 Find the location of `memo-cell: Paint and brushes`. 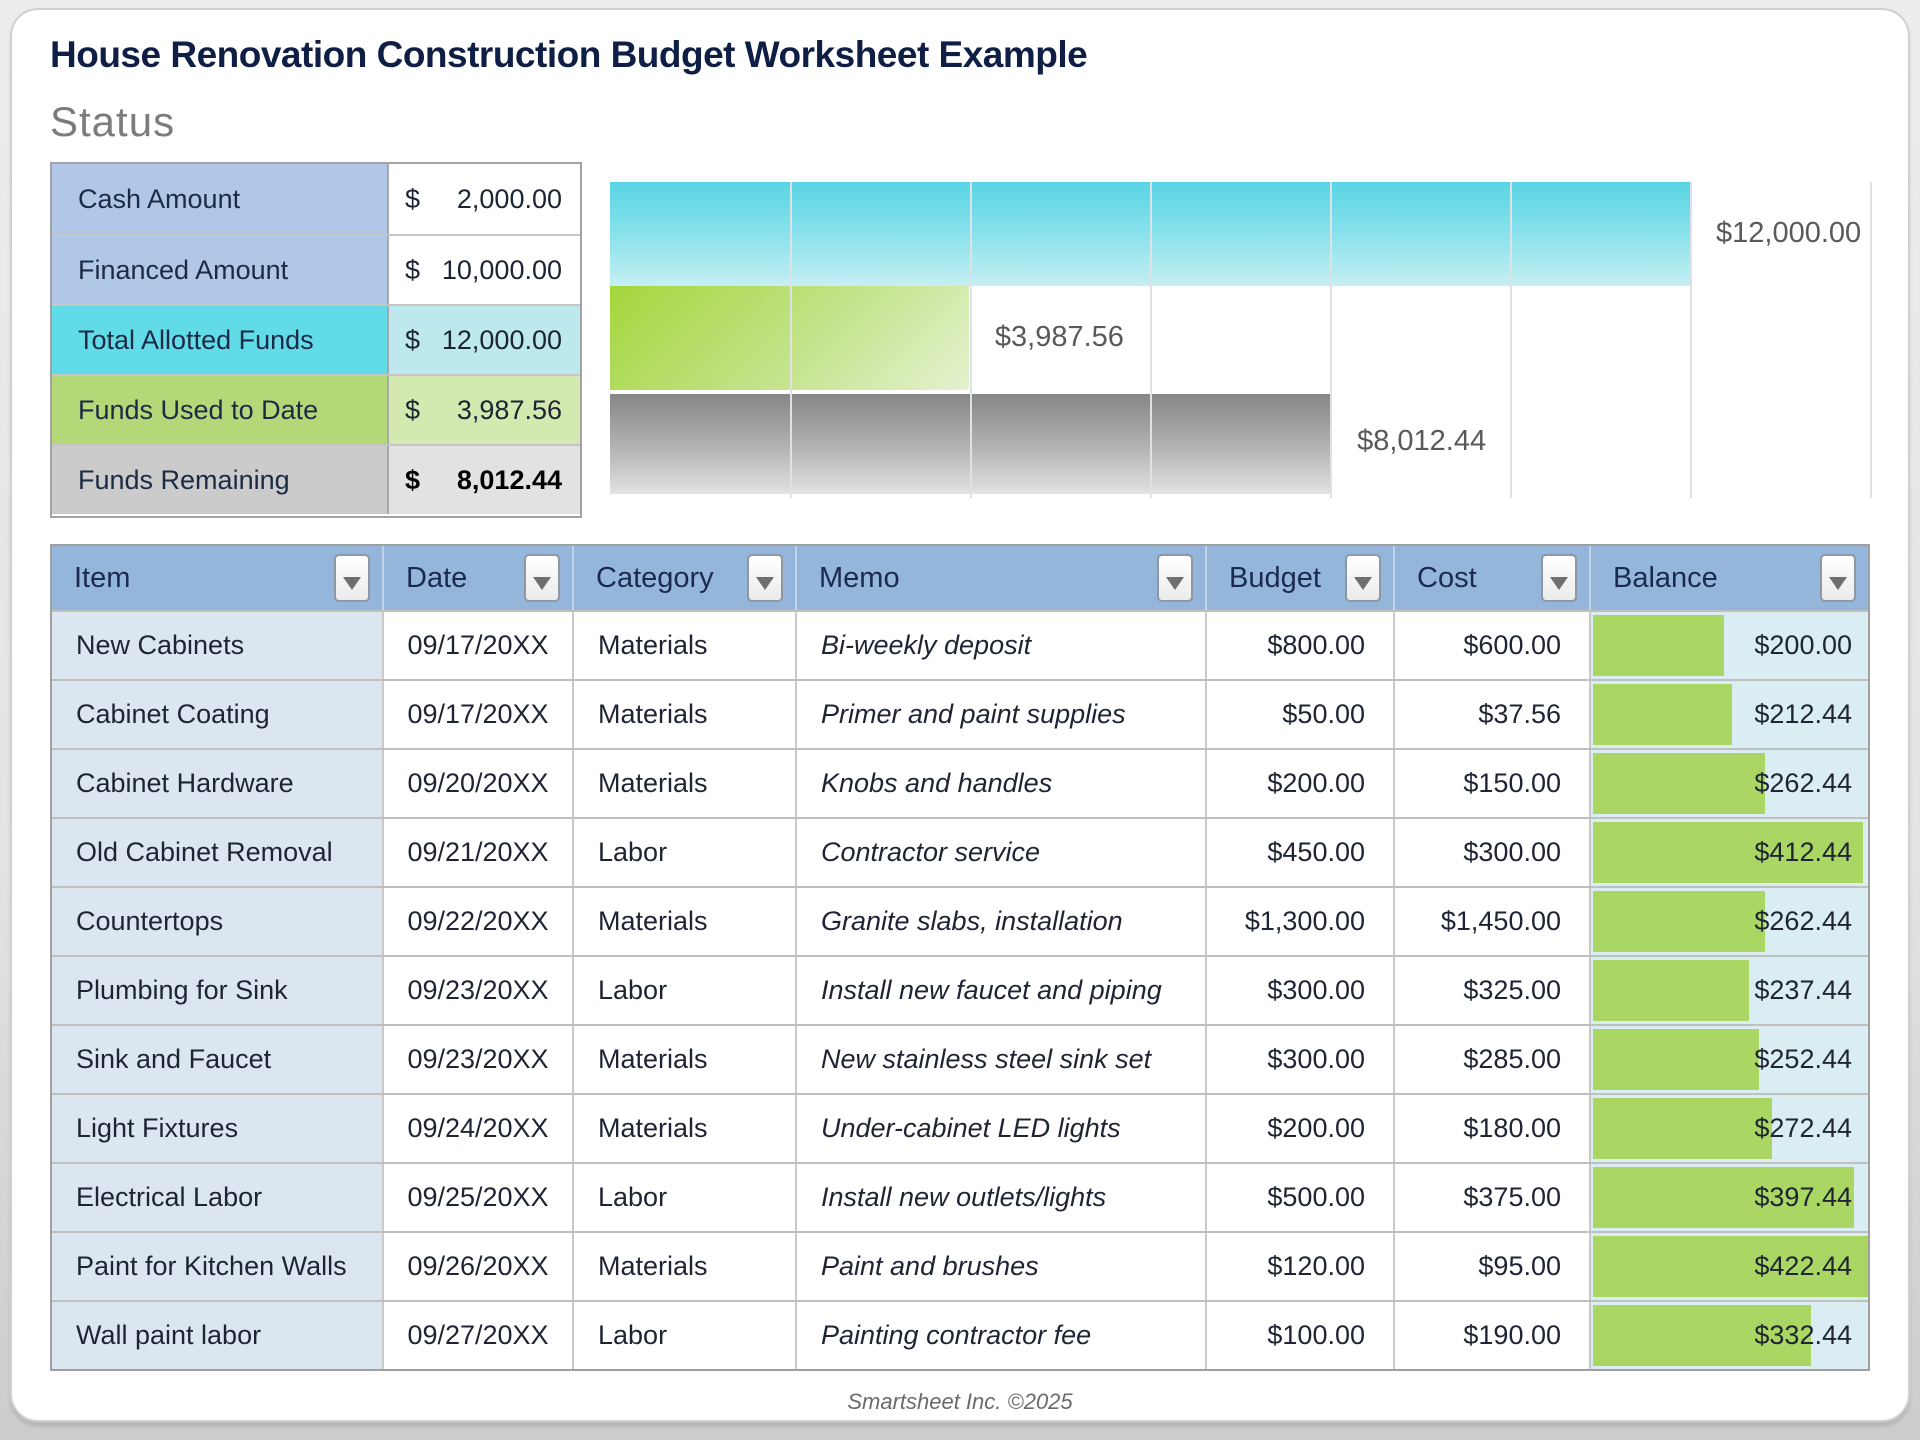

memo-cell: Paint and brushes is located at coordinates (1002, 1266).